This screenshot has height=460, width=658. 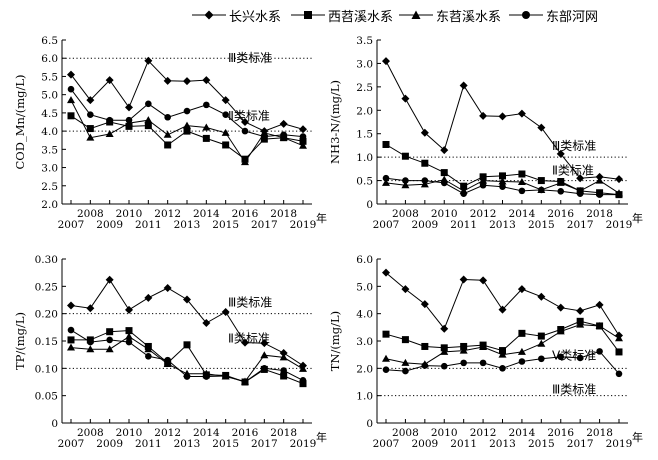 I want to click on y-tick-label: 0.20, so click(x=46, y=315).